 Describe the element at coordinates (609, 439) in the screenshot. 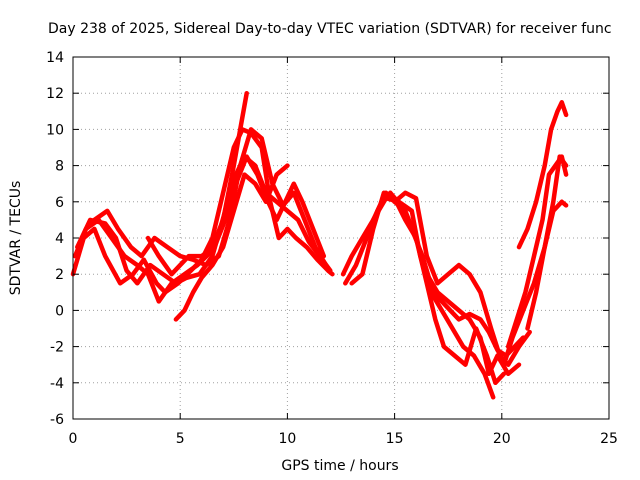

I see `x-tick-label: 25` at that location.